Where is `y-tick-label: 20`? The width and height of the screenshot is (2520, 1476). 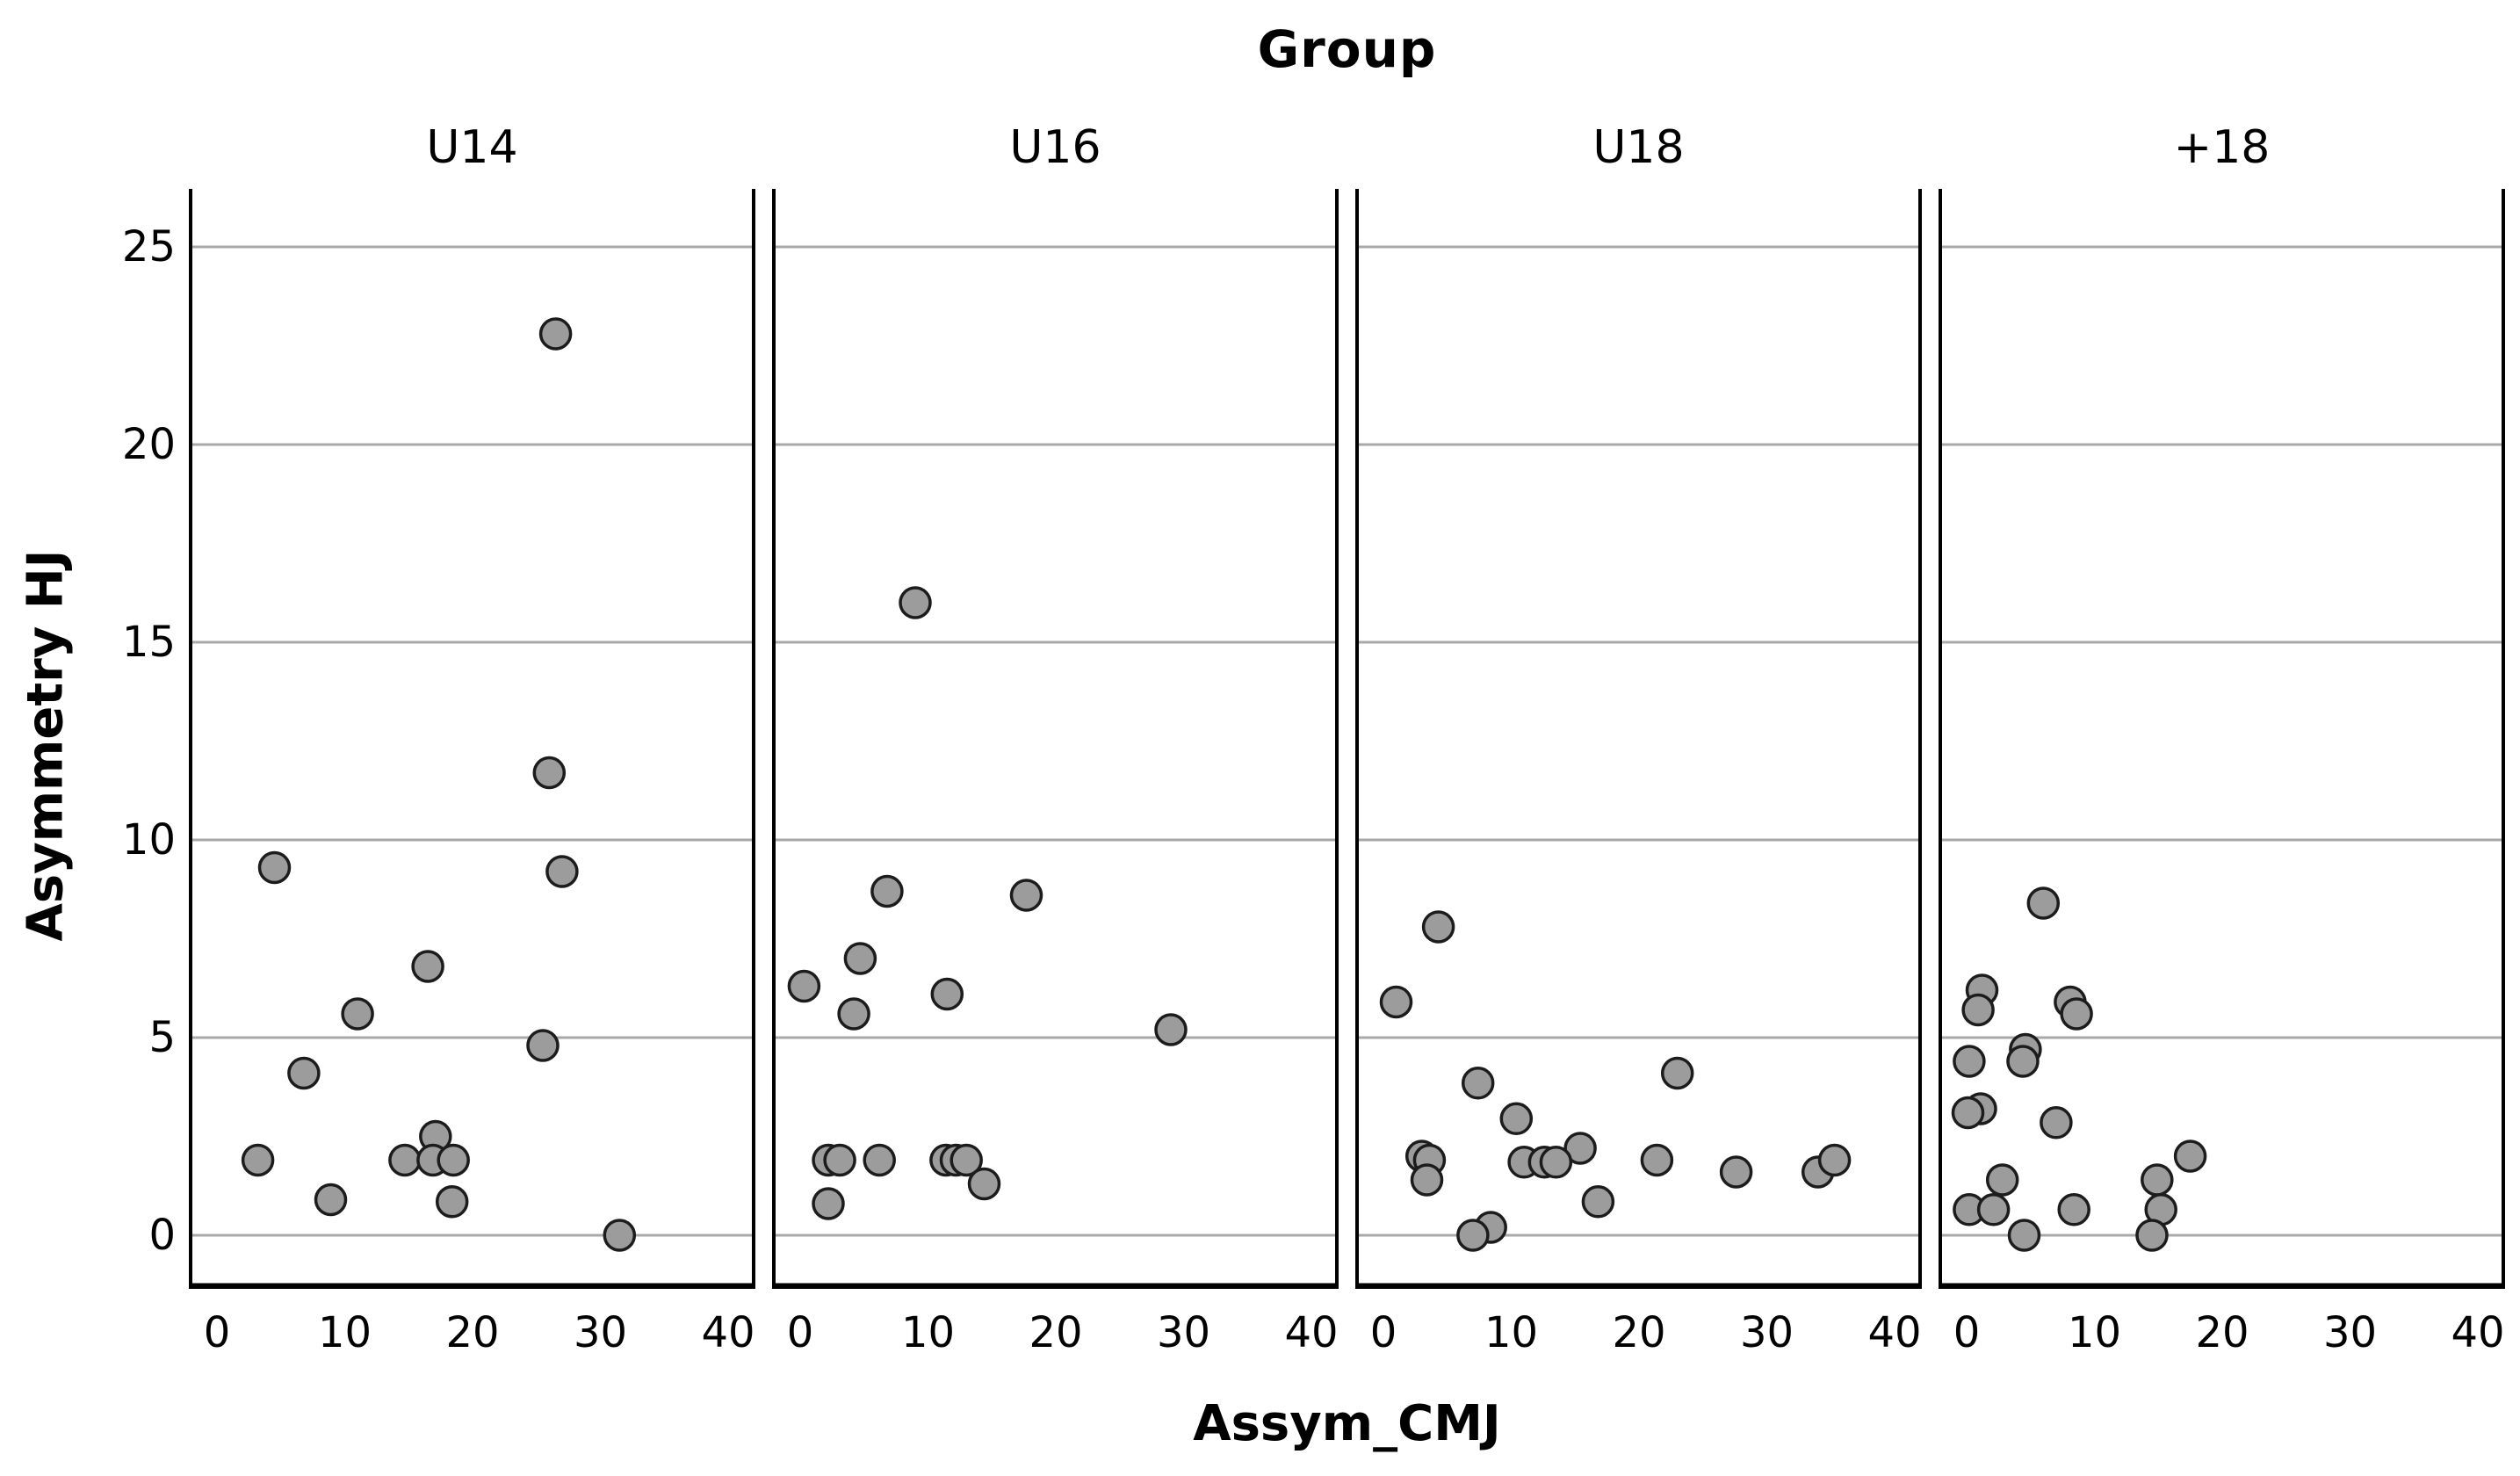
y-tick-label: 20 is located at coordinates (148, 444).